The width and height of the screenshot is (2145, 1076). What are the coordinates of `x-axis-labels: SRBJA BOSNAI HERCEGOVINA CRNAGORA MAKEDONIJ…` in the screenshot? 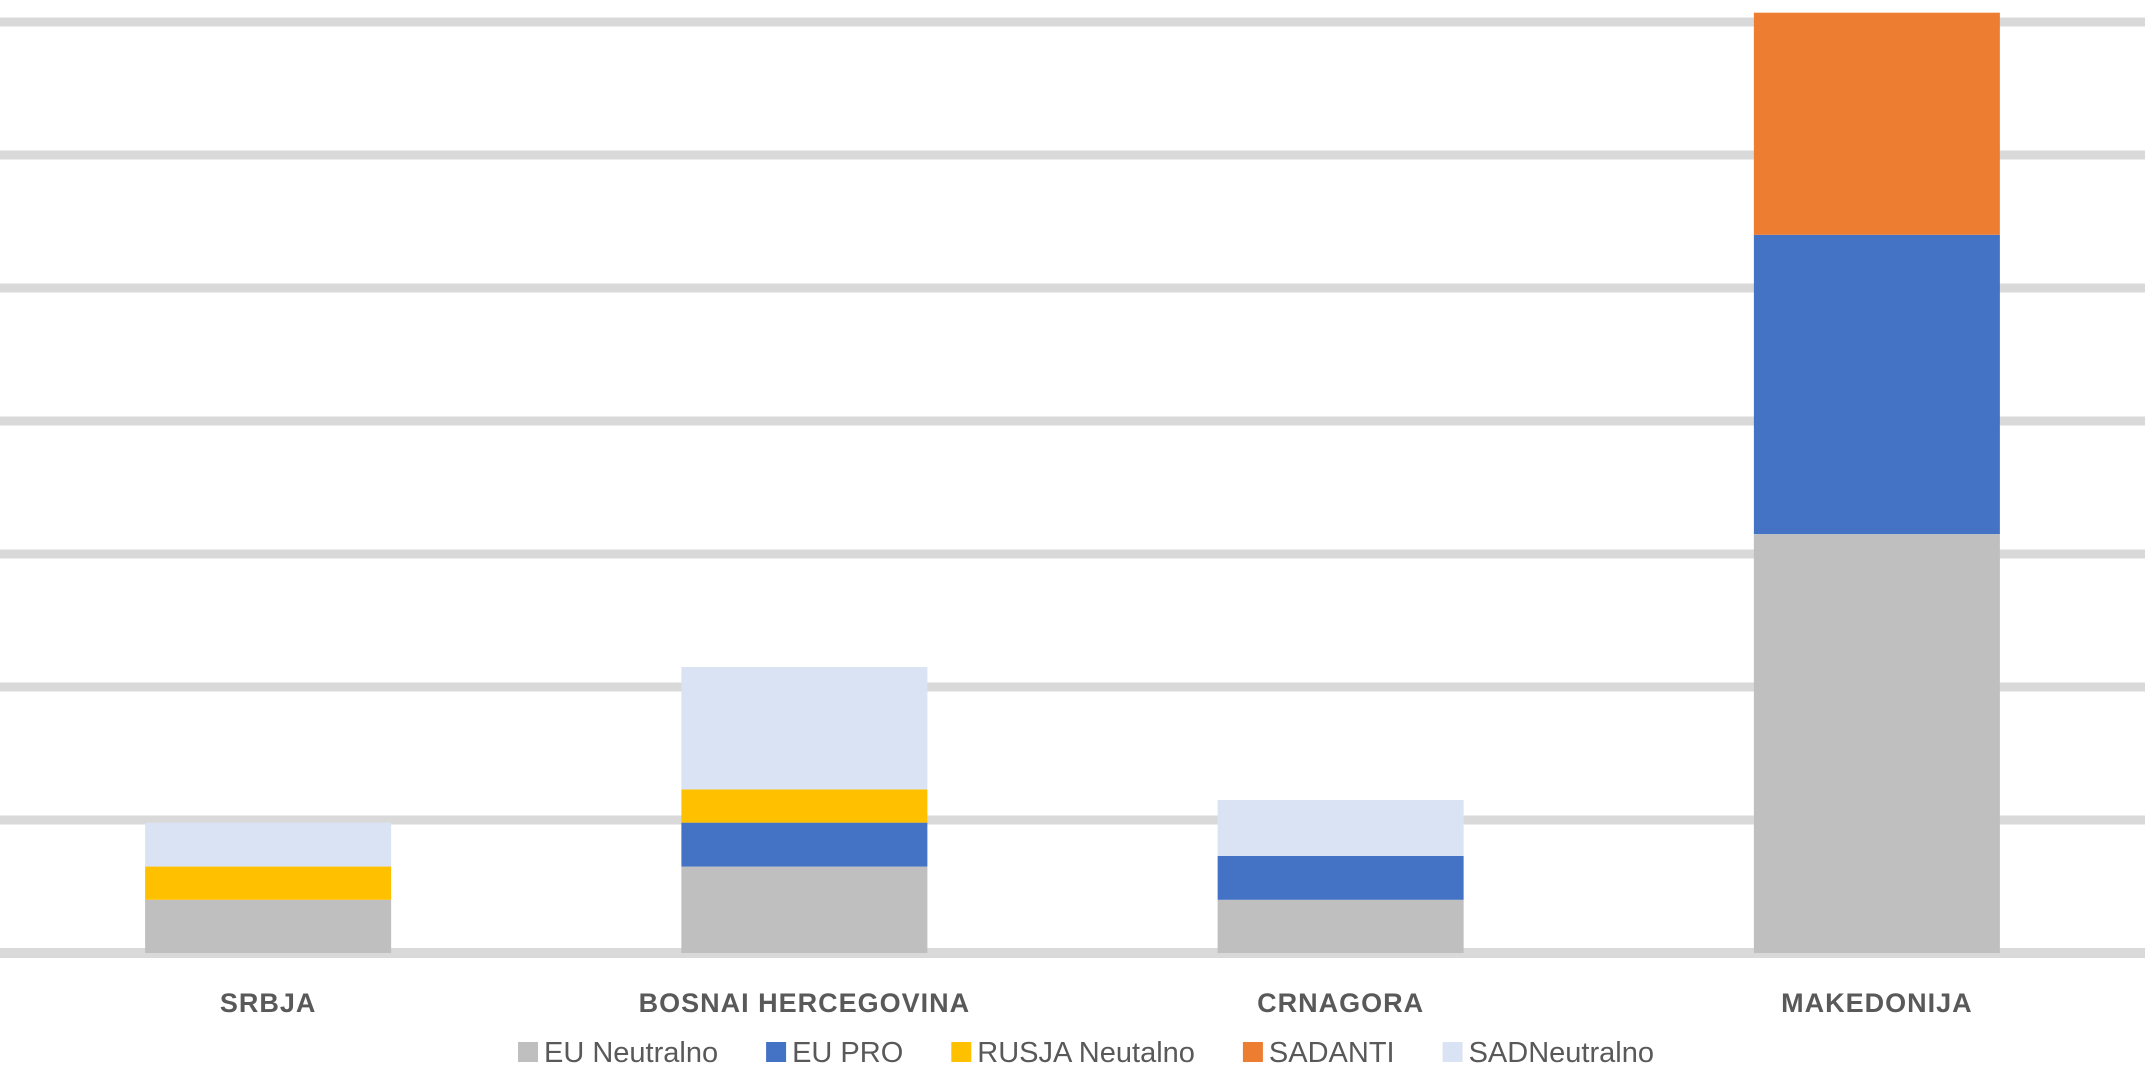 It's located at (1096, 1003).